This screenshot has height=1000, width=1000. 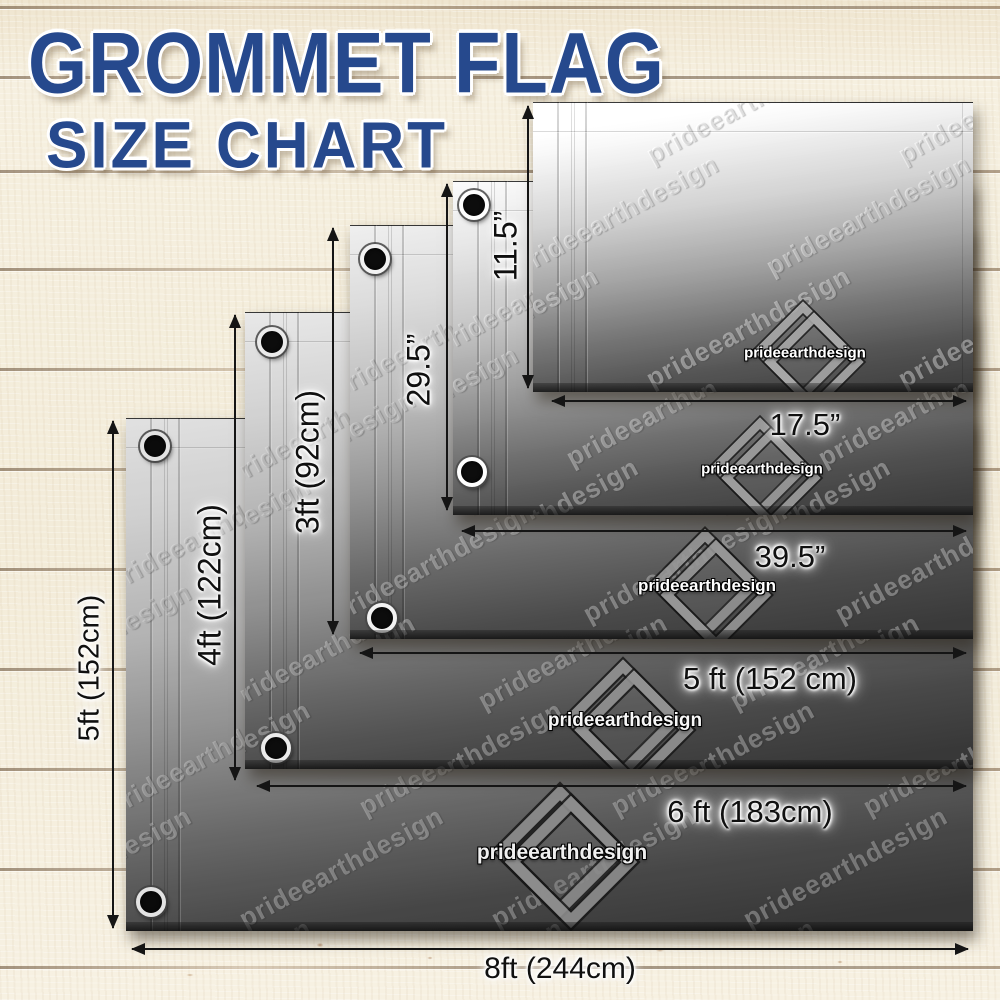 I want to click on width-arrow-8ft, so click(x=550, y=949).